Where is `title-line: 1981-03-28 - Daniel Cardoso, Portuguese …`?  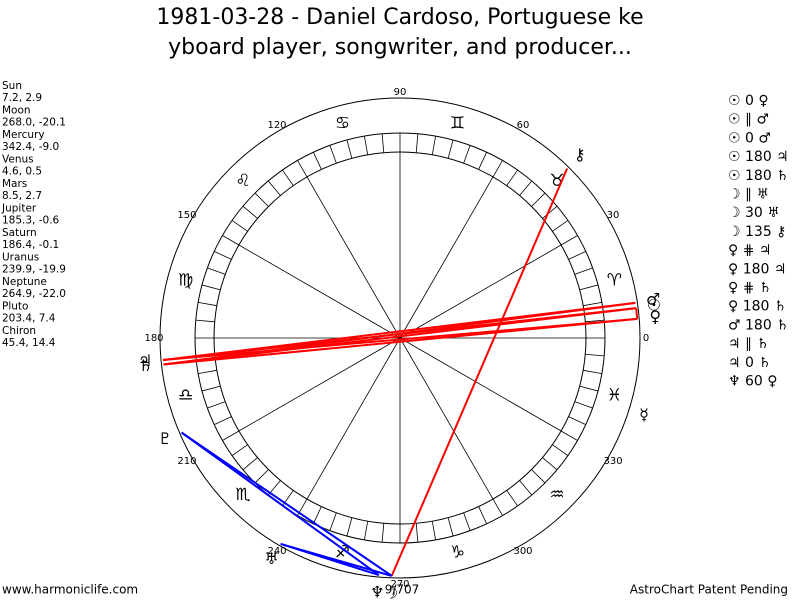
title-line: 1981-03-28 - Daniel Cardoso, Portuguese … is located at coordinates (399, 17).